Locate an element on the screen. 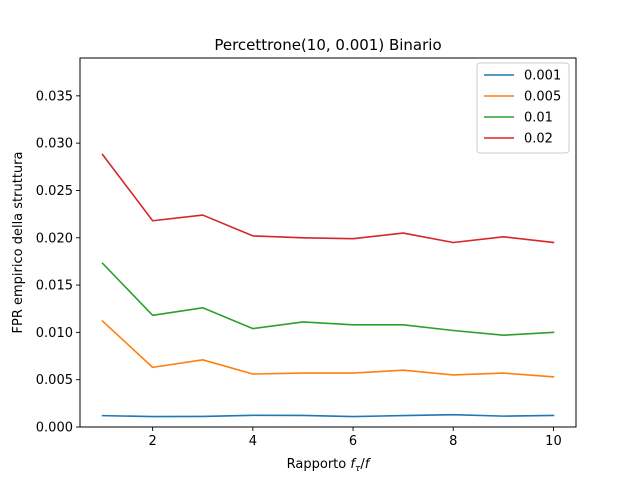 The width and height of the screenshot is (640, 480). x-tick-label-4: 10 is located at coordinates (553, 441).